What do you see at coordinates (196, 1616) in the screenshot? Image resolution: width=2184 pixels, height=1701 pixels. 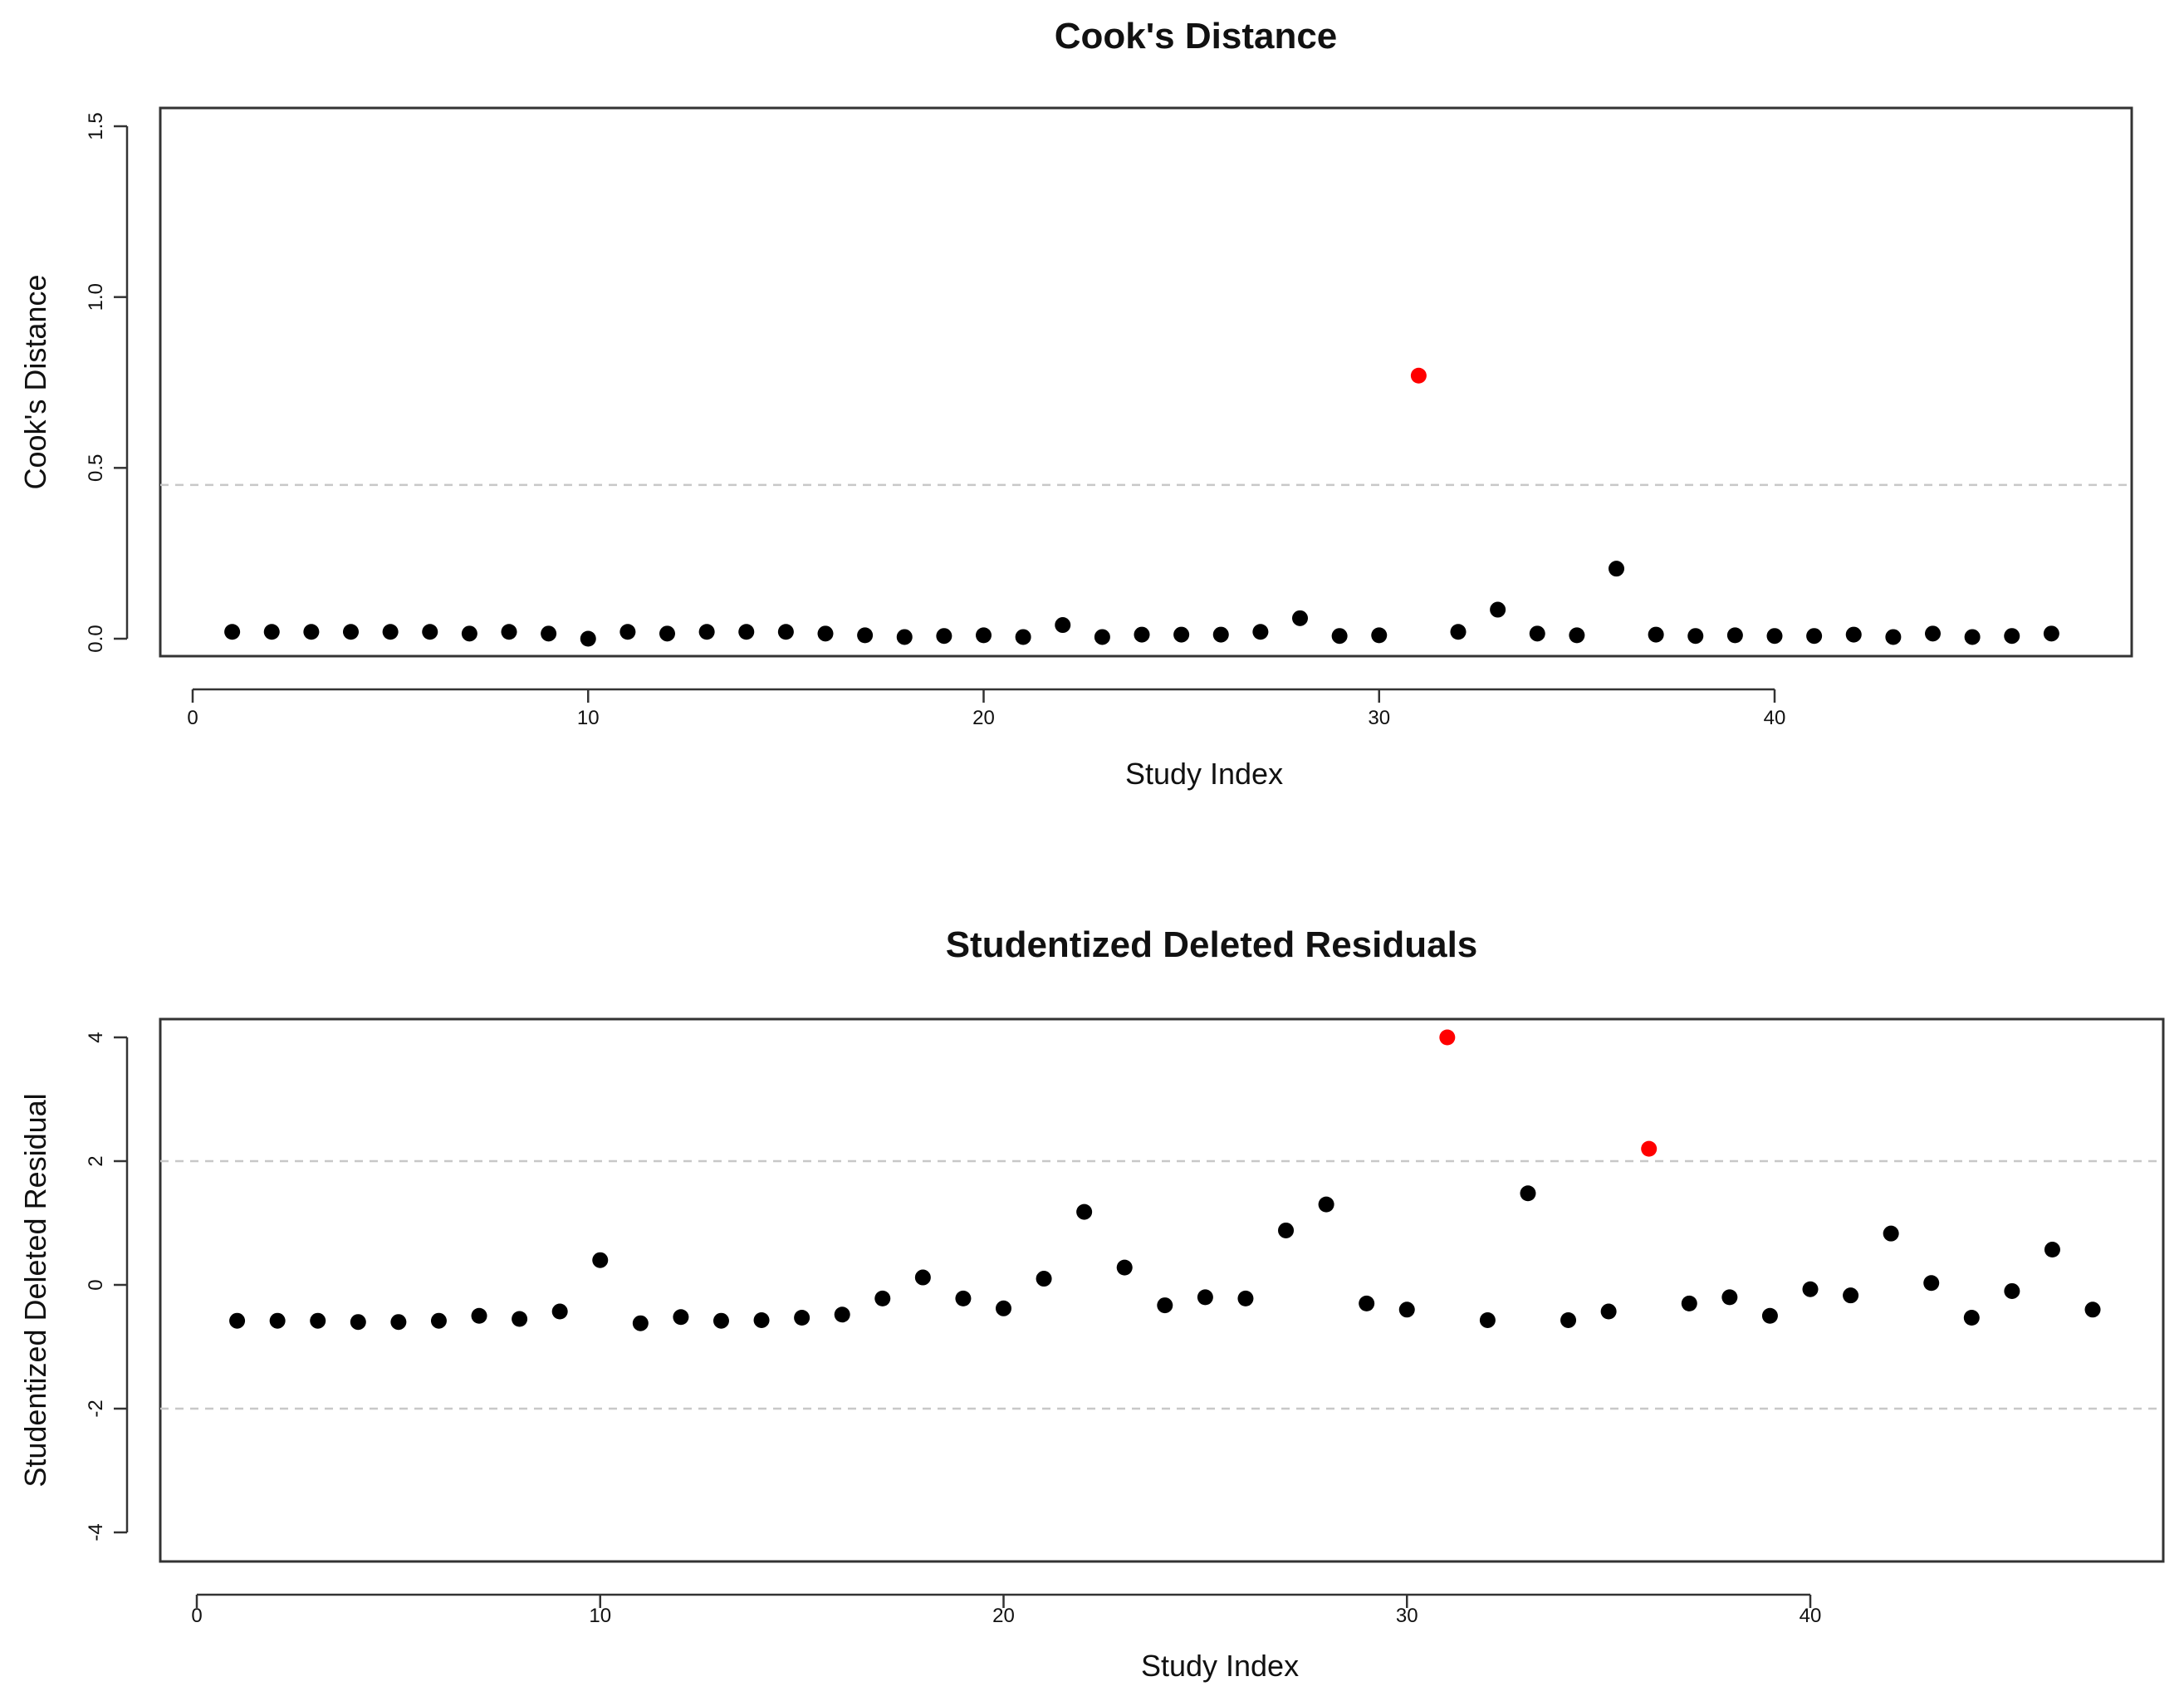 I see `x-tick-label: 0` at bounding box center [196, 1616].